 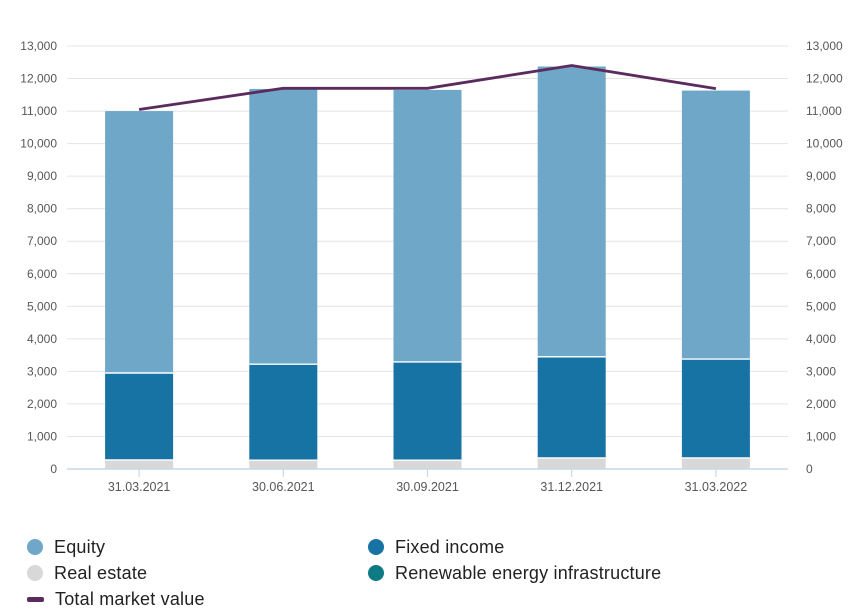 What do you see at coordinates (824, 46) in the screenshot?
I see `y-axis-label-right: 13,000` at bounding box center [824, 46].